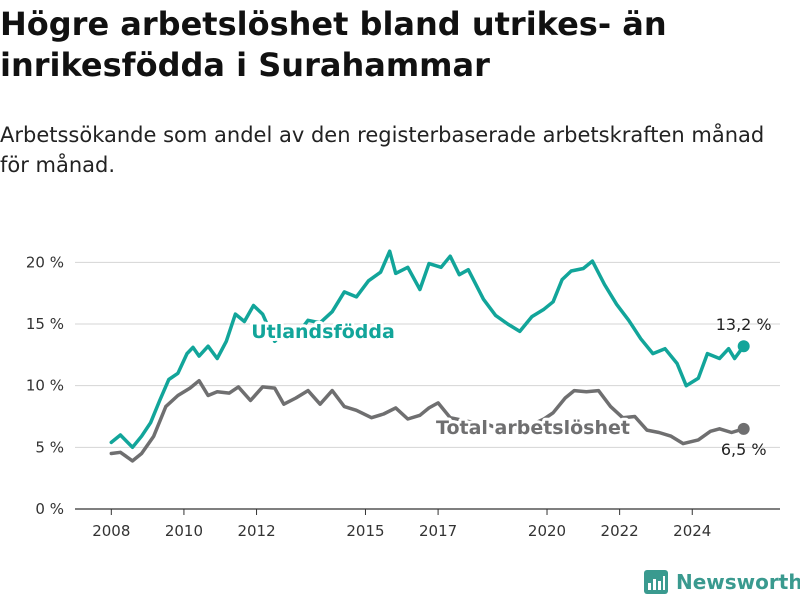 Image resolution: width=800 pixels, height=600 pixels. I want to click on brand-name: Newsworthy, so click(738, 582).